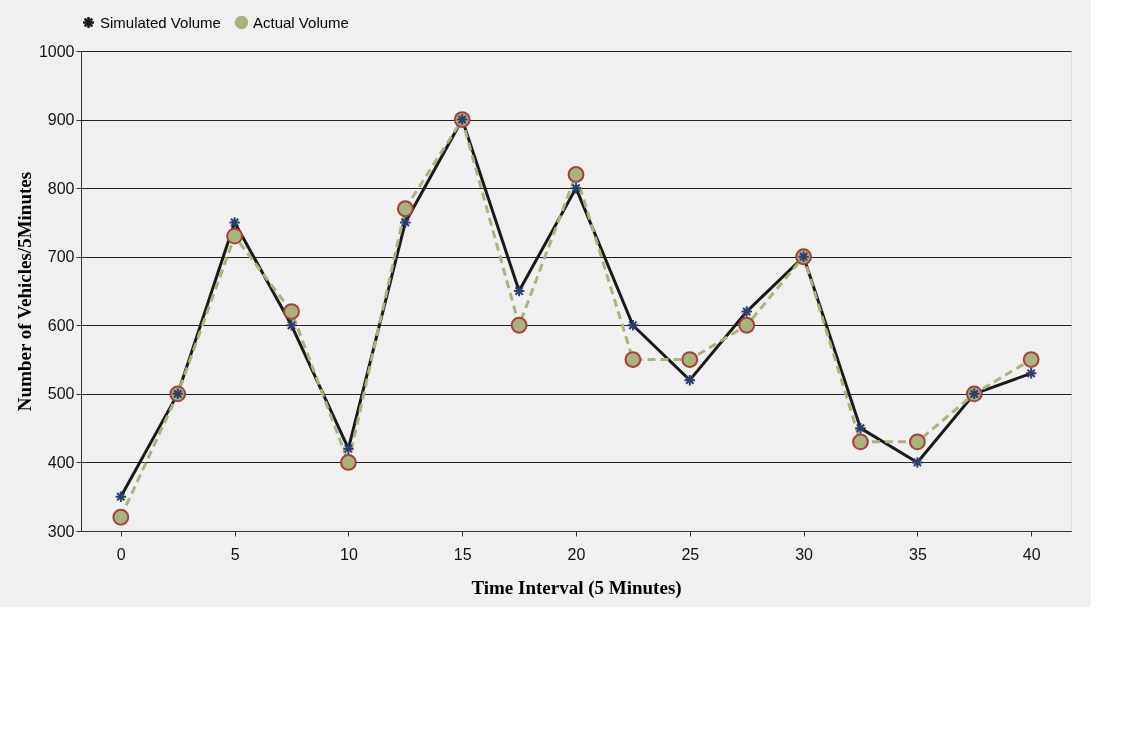 This screenshot has width=1141, height=746. I want to click on y-tick-label: 900, so click(61, 120).